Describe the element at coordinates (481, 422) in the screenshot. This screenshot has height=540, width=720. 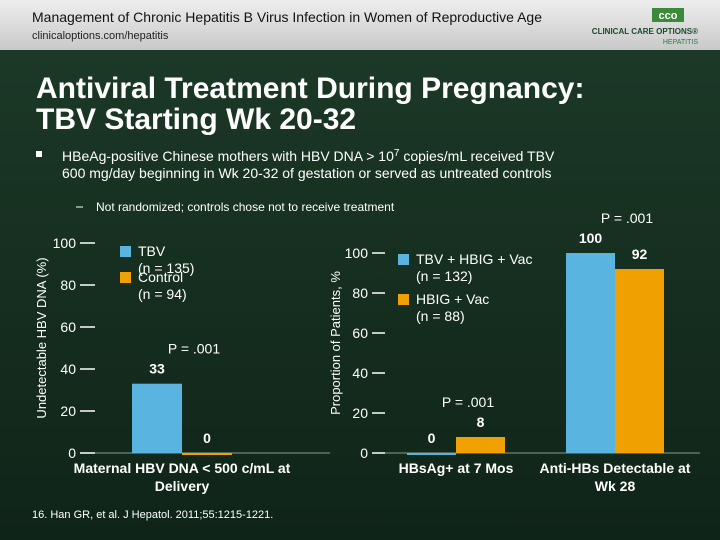
I see `value-label: 8` at that location.